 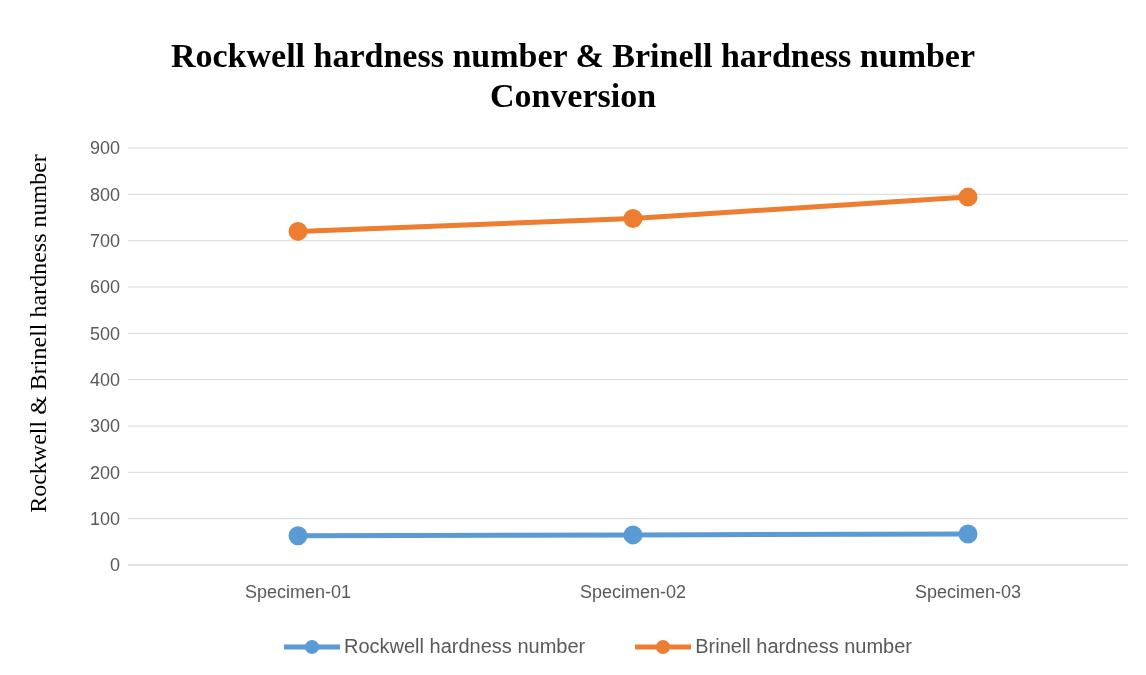 I want to click on legend-label: Brinell hardness number, so click(x=803, y=646).